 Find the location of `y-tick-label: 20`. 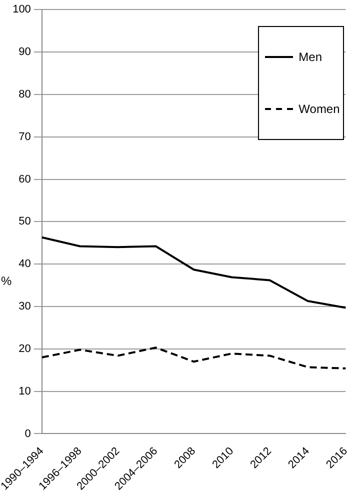

y-tick-label: 20 is located at coordinates (24, 348).